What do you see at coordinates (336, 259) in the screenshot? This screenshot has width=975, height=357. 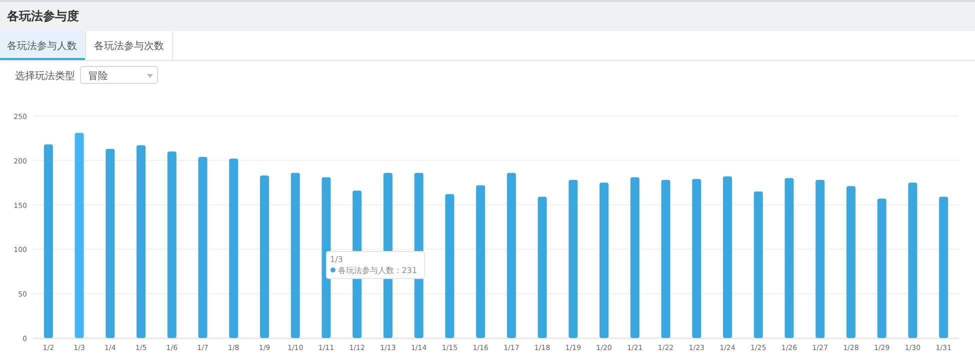 I see `annotation: 1/3` at bounding box center [336, 259].